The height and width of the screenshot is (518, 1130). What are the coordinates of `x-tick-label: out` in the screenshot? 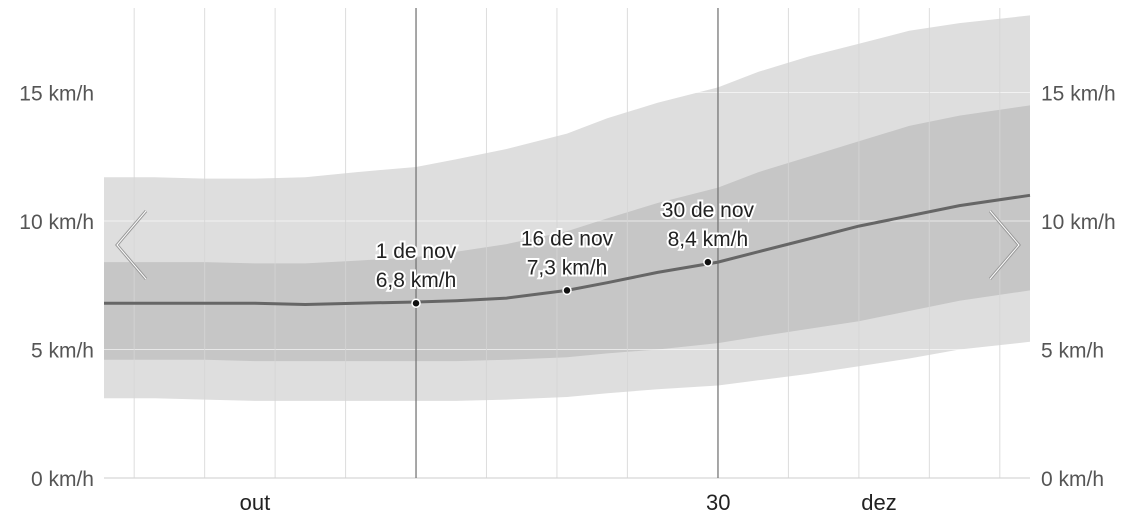 It's located at (255, 502).